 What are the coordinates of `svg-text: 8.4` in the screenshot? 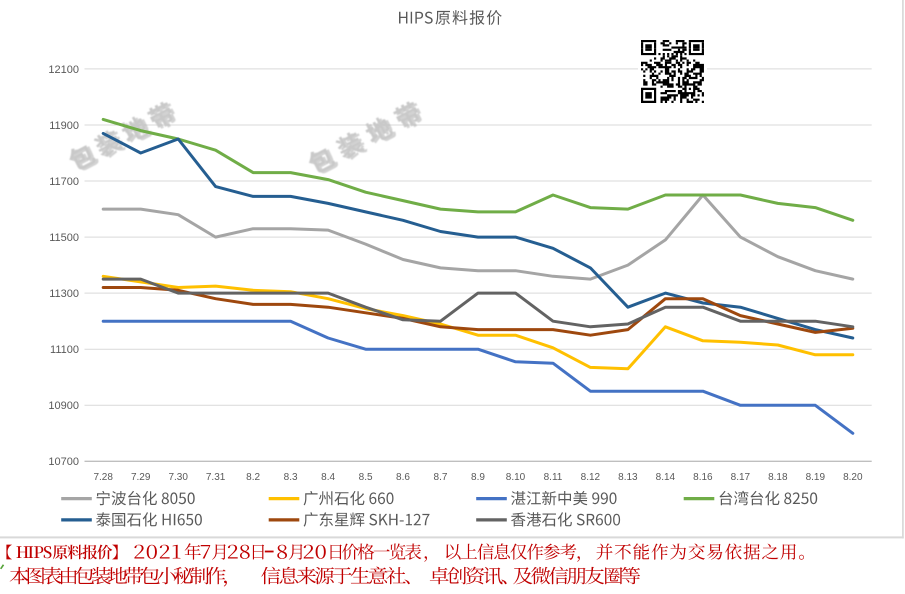 It's located at (328, 477).